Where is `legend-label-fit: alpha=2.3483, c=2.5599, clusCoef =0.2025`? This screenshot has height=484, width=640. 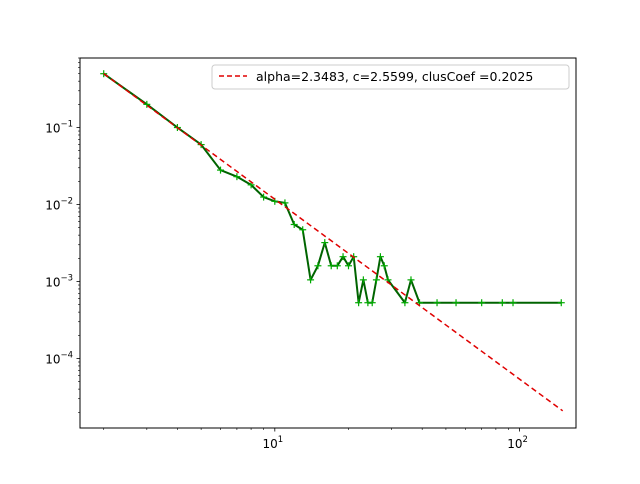
legend-label-fit: alpha=2.3483, c=2.5599, clusCoef =0.2025 is located at coordinates (394, 76).